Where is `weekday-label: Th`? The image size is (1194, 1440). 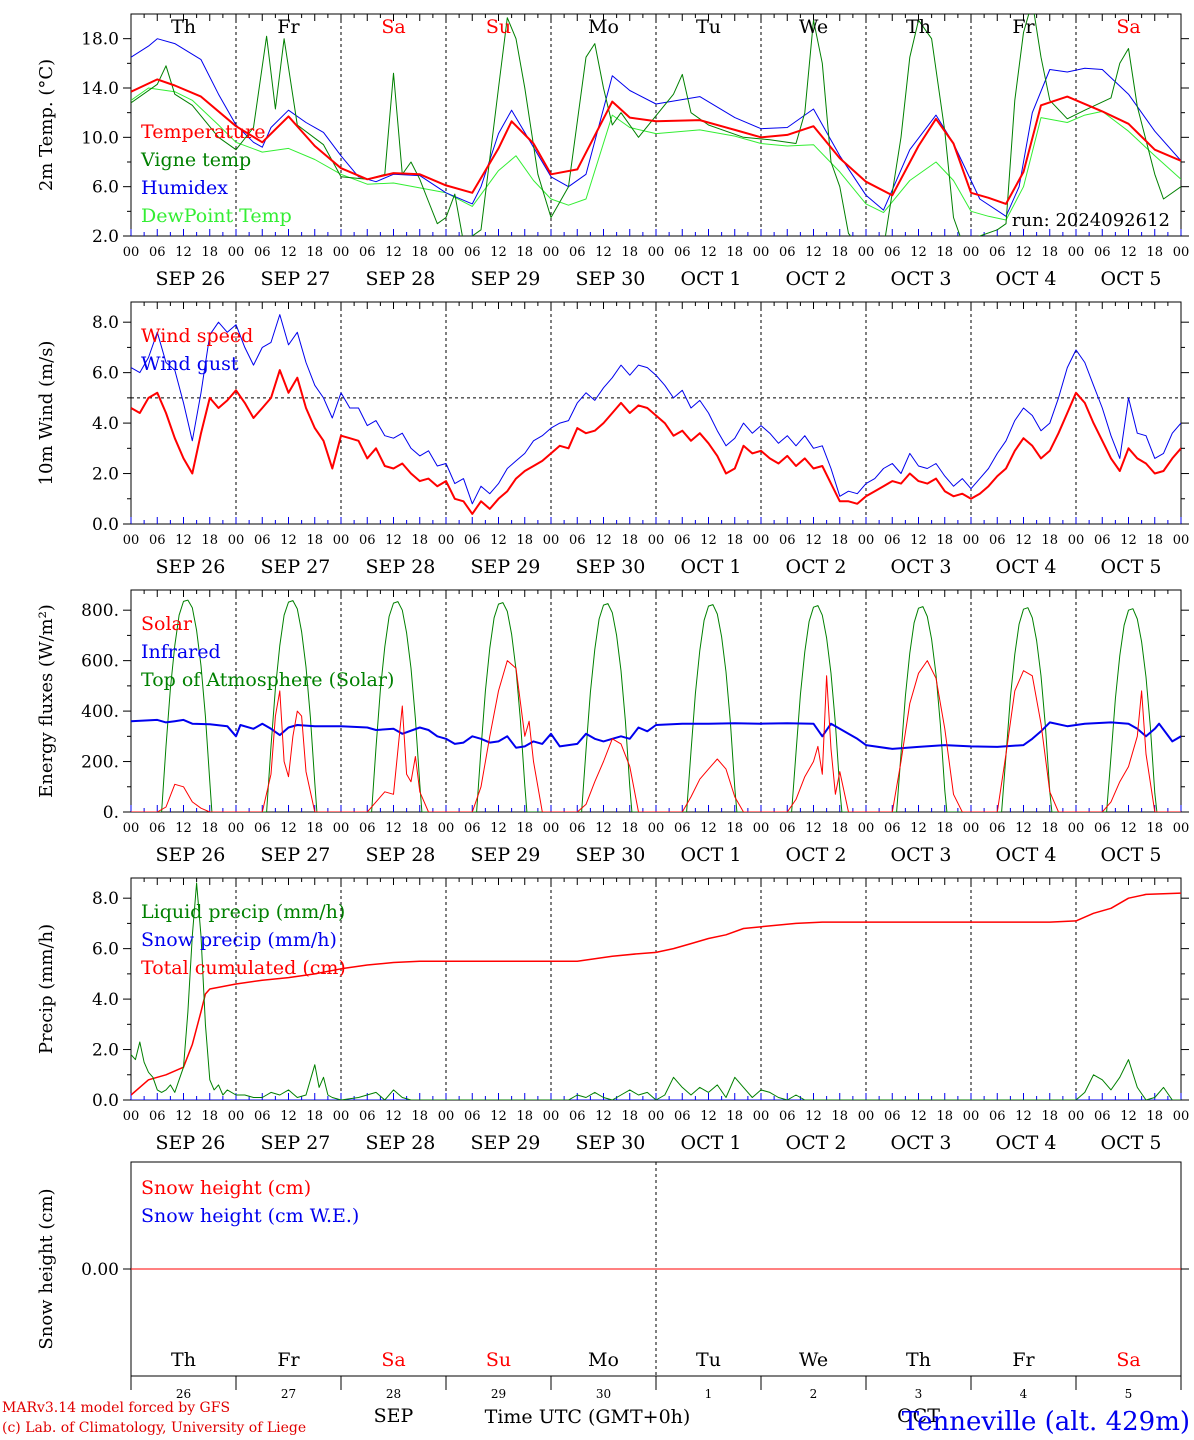 weekday-label: Th is located at coordinates (918, 27).